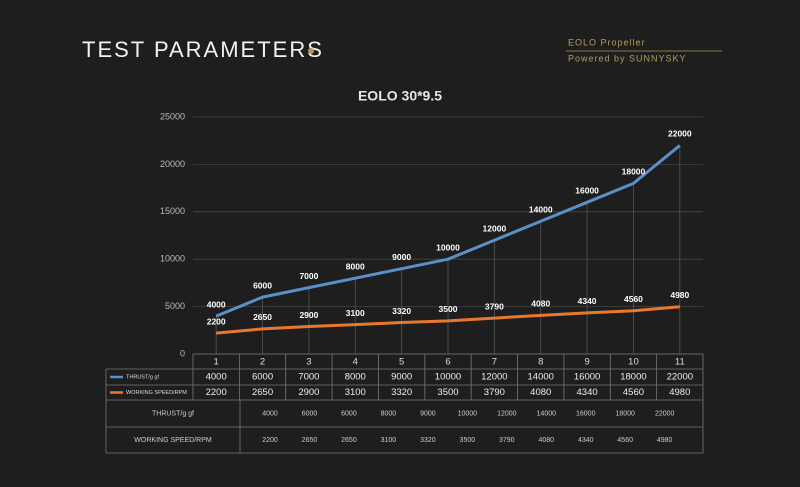  What do you see at coordinates (448, 320) in the screenshot?
I see `series-line` at bounding box center [448, 320].